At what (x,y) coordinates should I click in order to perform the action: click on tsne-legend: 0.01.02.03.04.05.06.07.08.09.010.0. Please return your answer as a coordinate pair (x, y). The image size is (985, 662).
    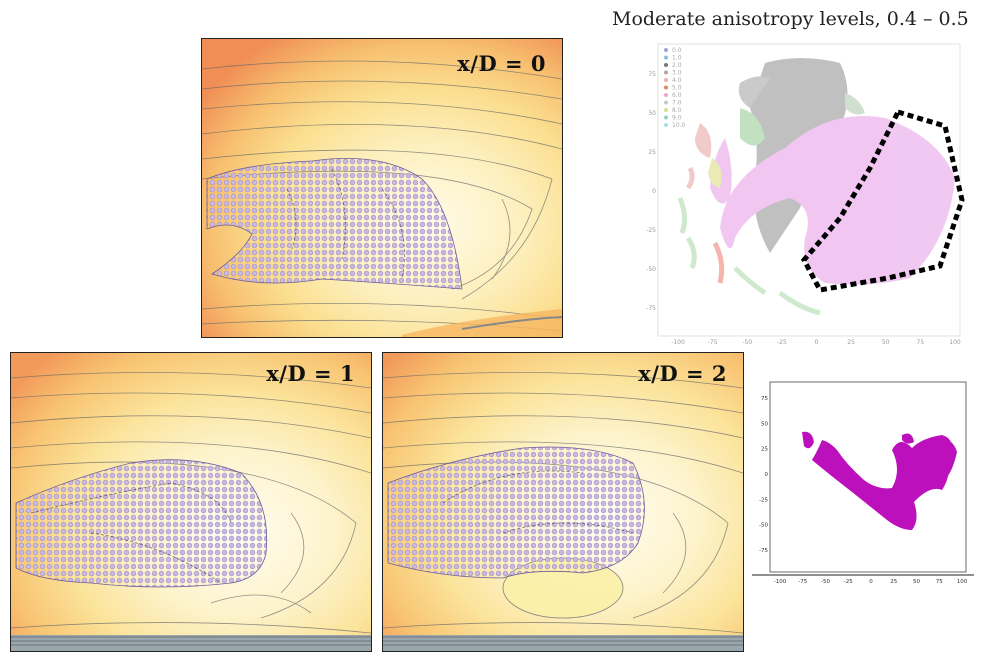
    Looking at the image, I should click on (675, 88).